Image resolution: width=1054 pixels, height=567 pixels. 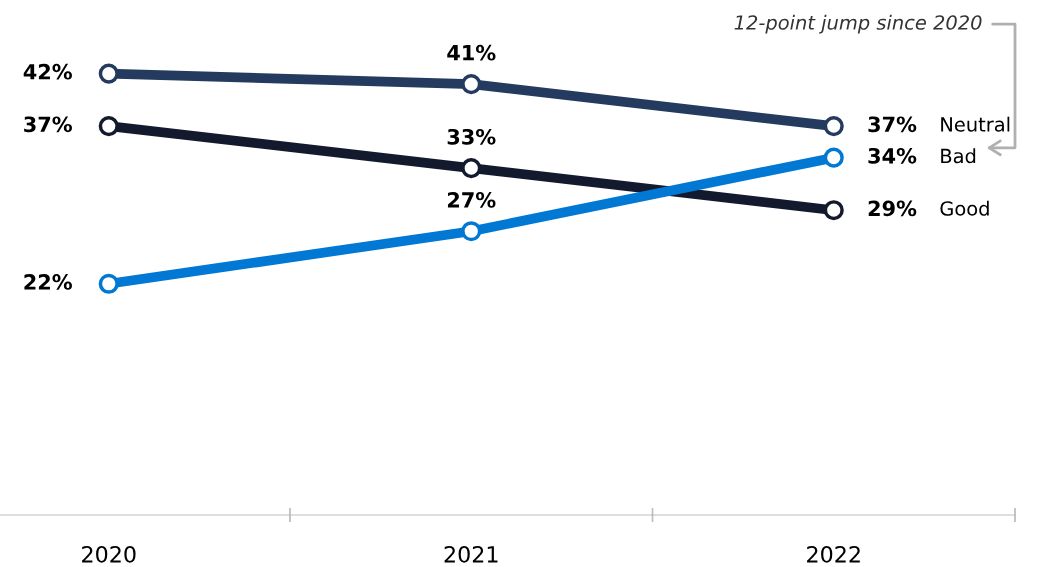 I want to click on data-label: 33%, so click(x=471, y=136).